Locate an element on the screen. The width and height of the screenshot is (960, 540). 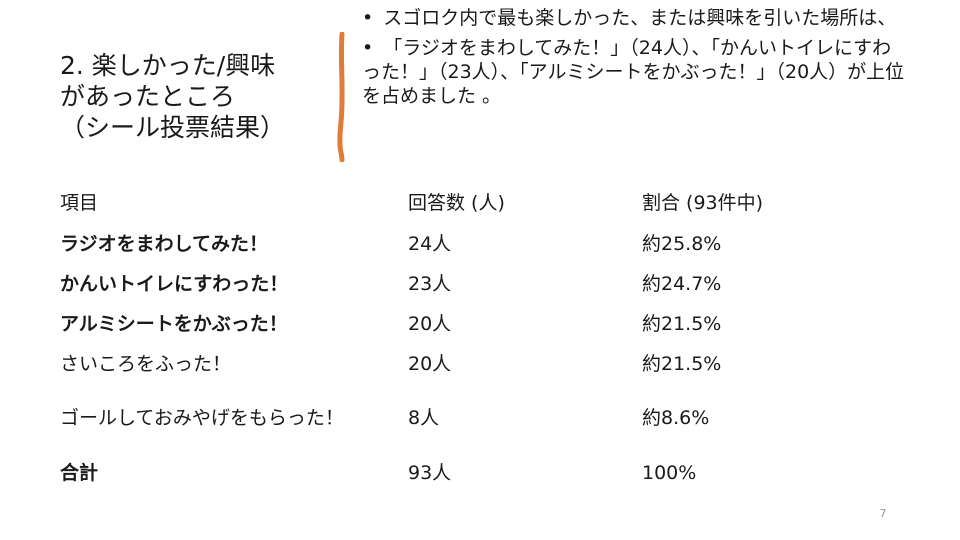
header-item: 項目 is located at coordinates (79, 203).